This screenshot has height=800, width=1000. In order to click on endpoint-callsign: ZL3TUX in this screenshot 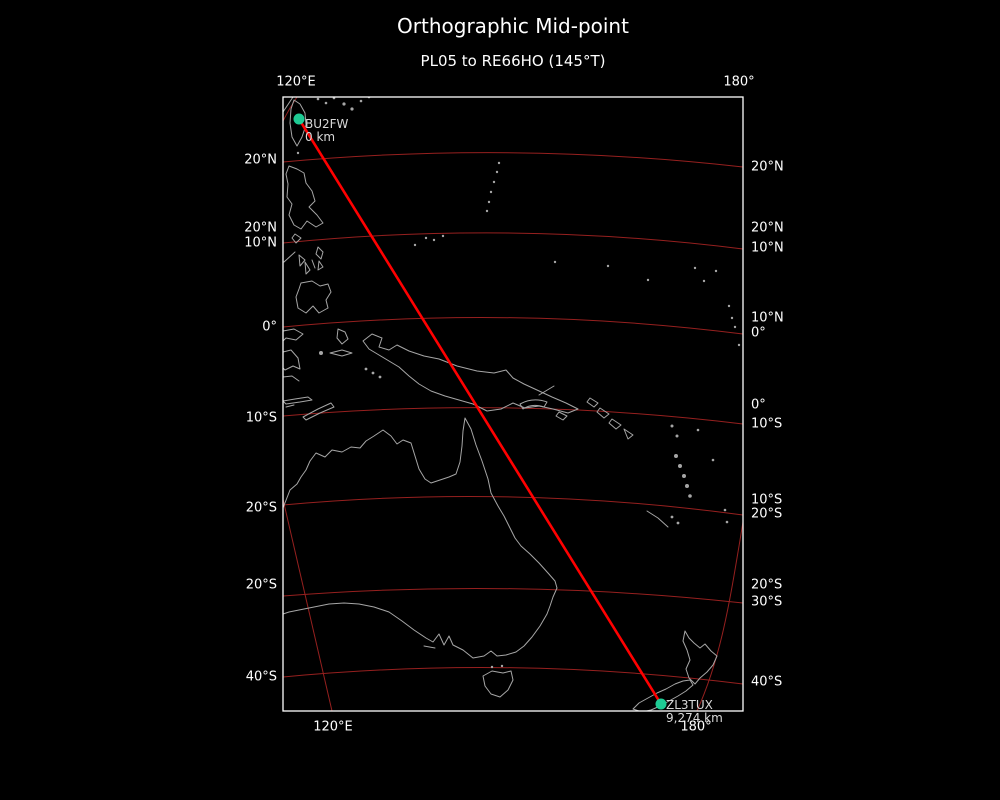, I will do `click(689, 705)`.